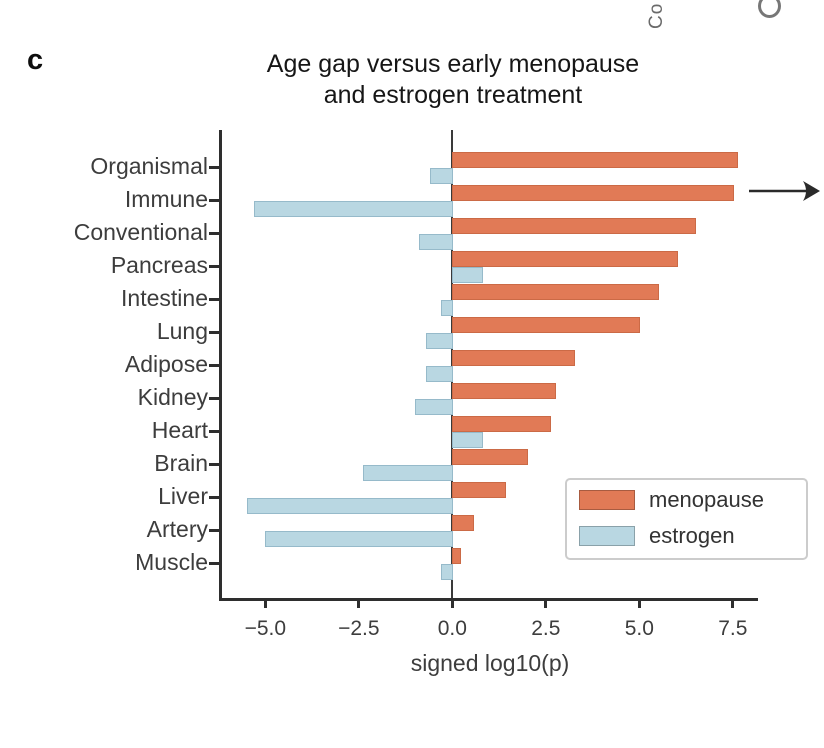  I want to click on x-tick-label-−2.5: −2.5, so click(359, 628).